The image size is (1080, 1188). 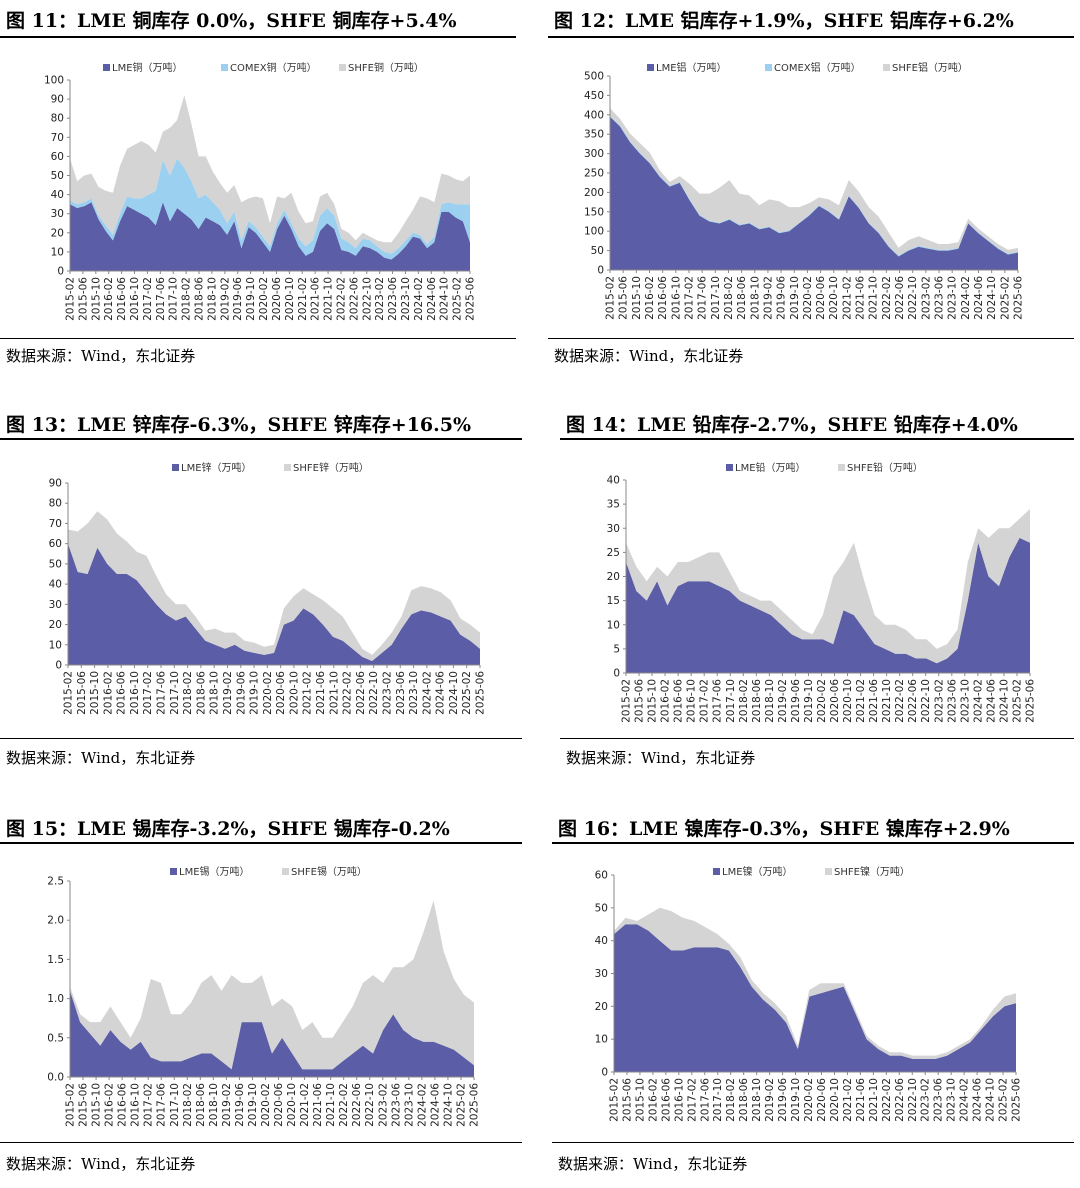 What do you see at coordinates (992, 298) in the screenshot?
I see `x-tick-label: 2024-10` at bounding box center [992, 298].